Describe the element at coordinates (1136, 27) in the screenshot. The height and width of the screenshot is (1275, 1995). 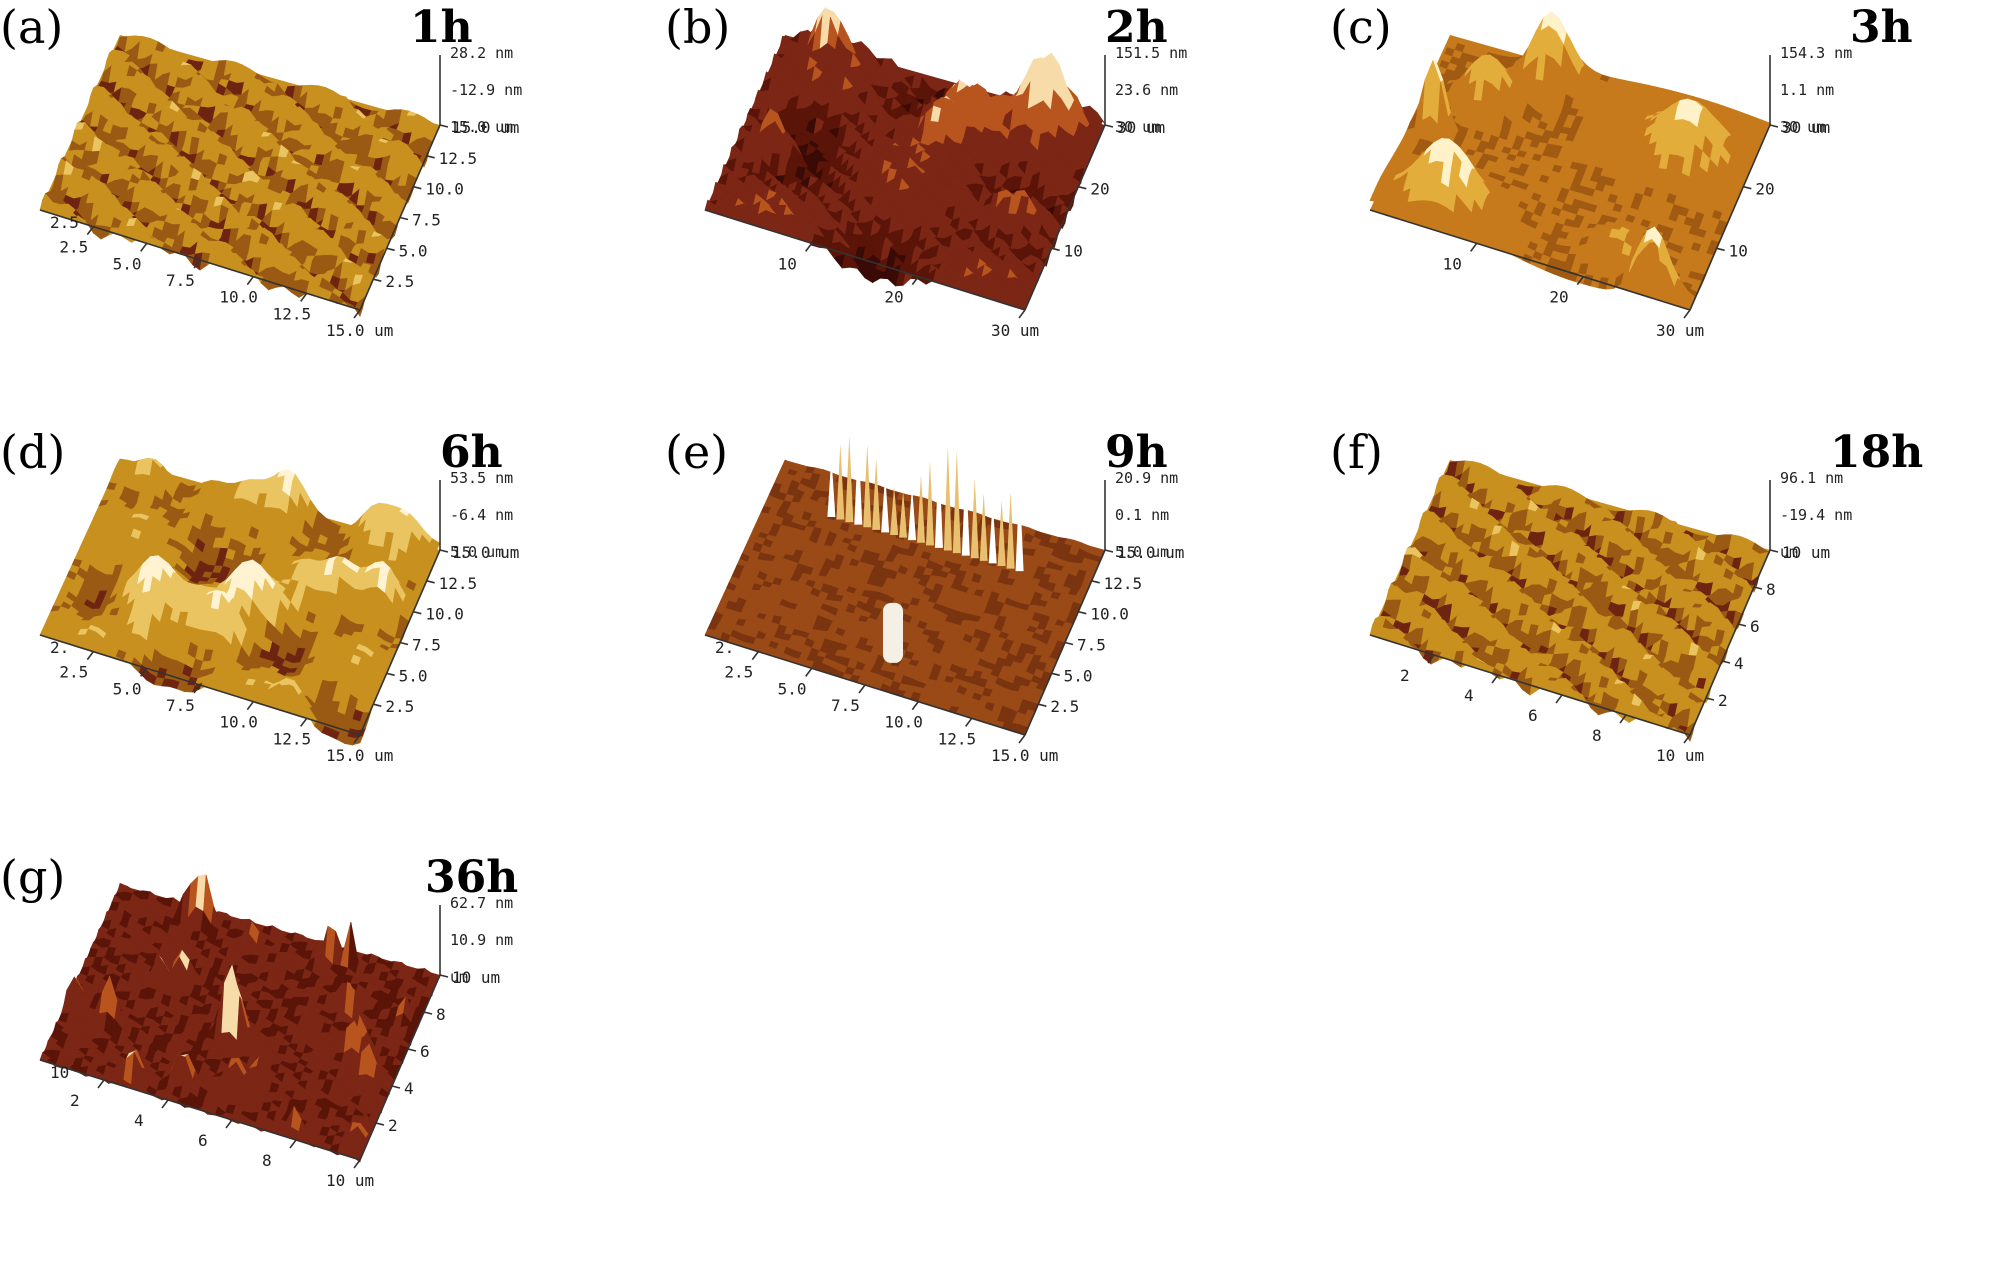
I see `panel-time: 2h` at that location.